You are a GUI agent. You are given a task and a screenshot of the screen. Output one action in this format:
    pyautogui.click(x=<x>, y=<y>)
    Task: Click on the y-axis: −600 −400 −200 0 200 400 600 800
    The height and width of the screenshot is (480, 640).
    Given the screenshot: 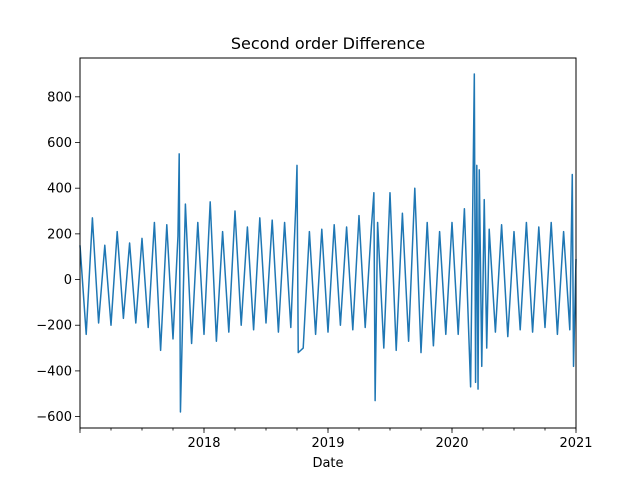 What is the action you would take?
    pyautogui.click(x=58, y=257)
    